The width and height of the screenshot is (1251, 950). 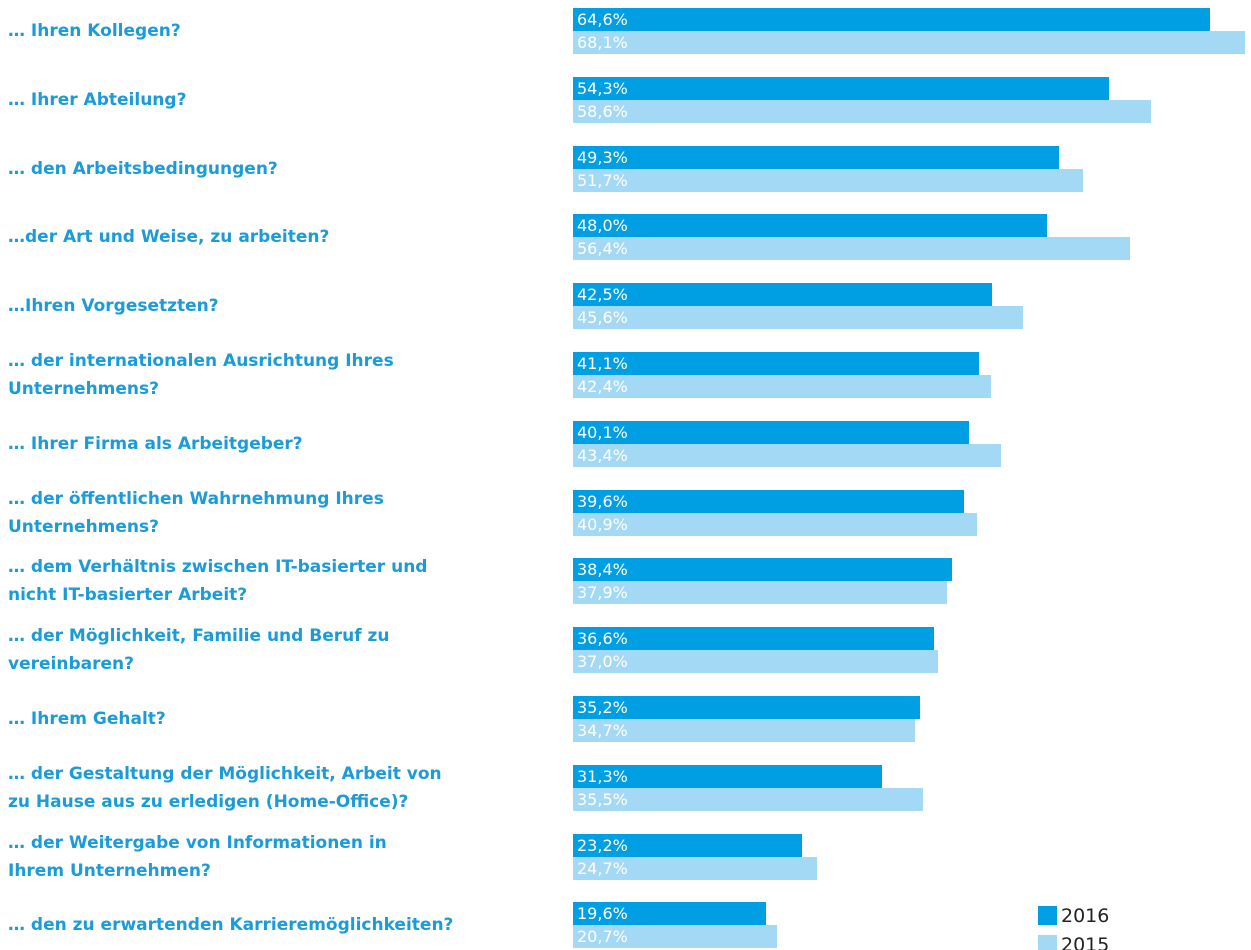 What do you see at coordinates (602, 776) in the screenshot?
I see `value-label: 31,3%` at bounding box center [602, 776].